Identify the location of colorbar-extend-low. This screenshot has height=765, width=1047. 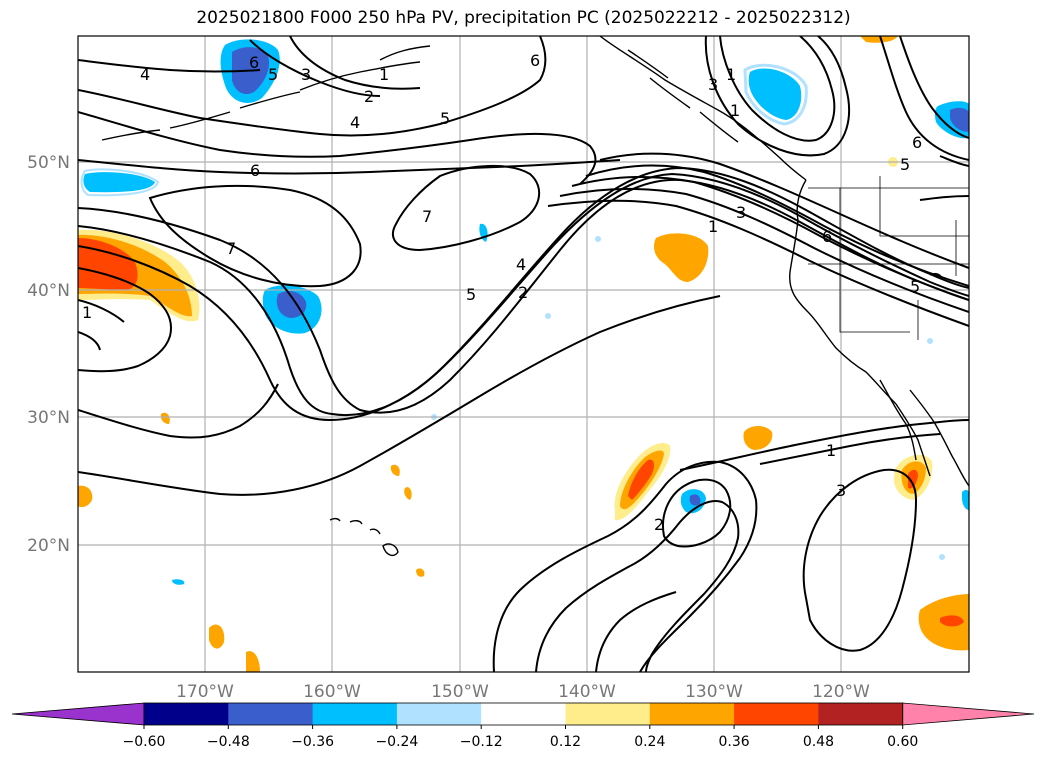
(78, 714).